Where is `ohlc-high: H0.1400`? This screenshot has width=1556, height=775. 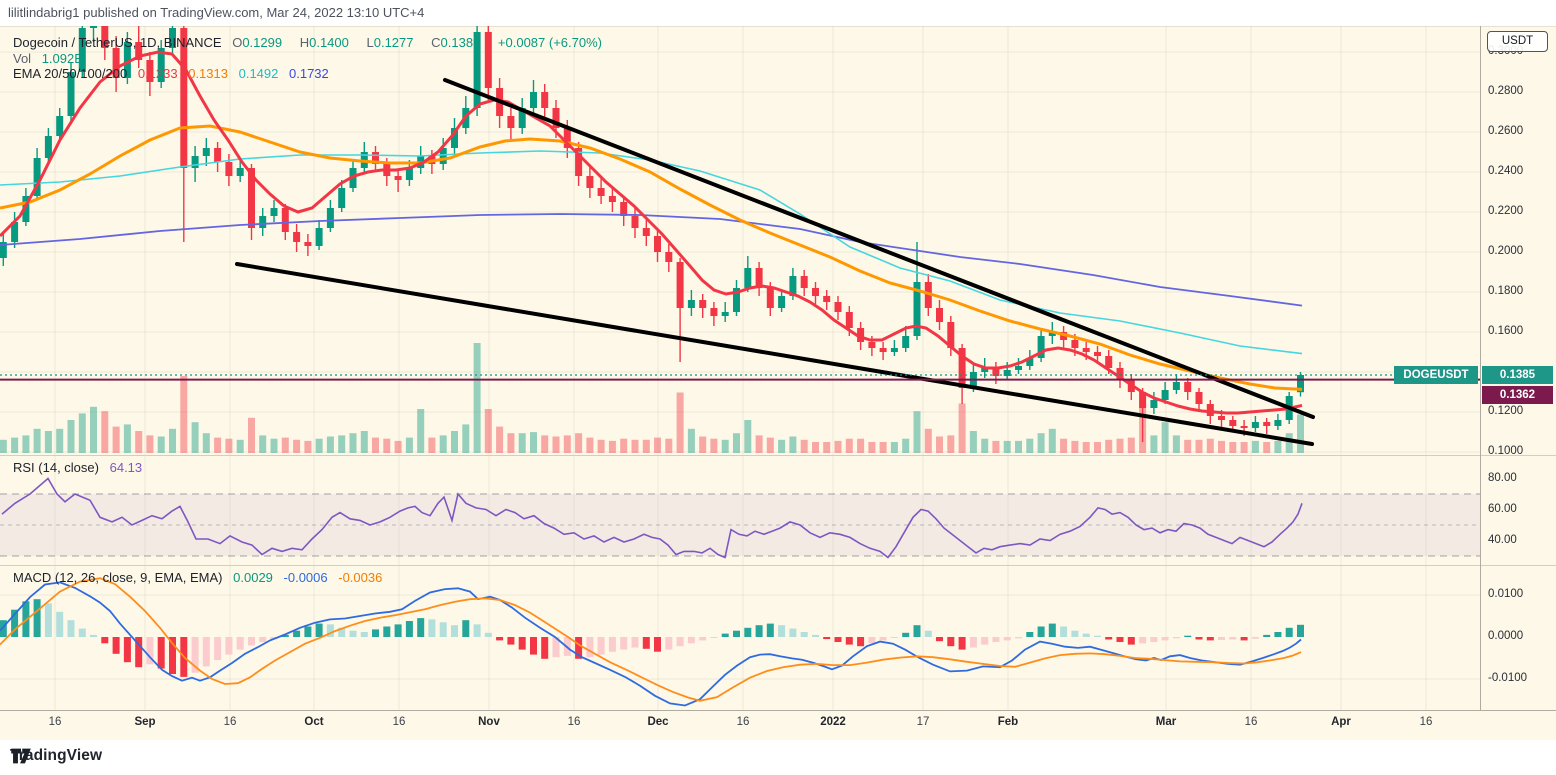
ohlc-high: H0.1400 is located at coordinates (324, 42).